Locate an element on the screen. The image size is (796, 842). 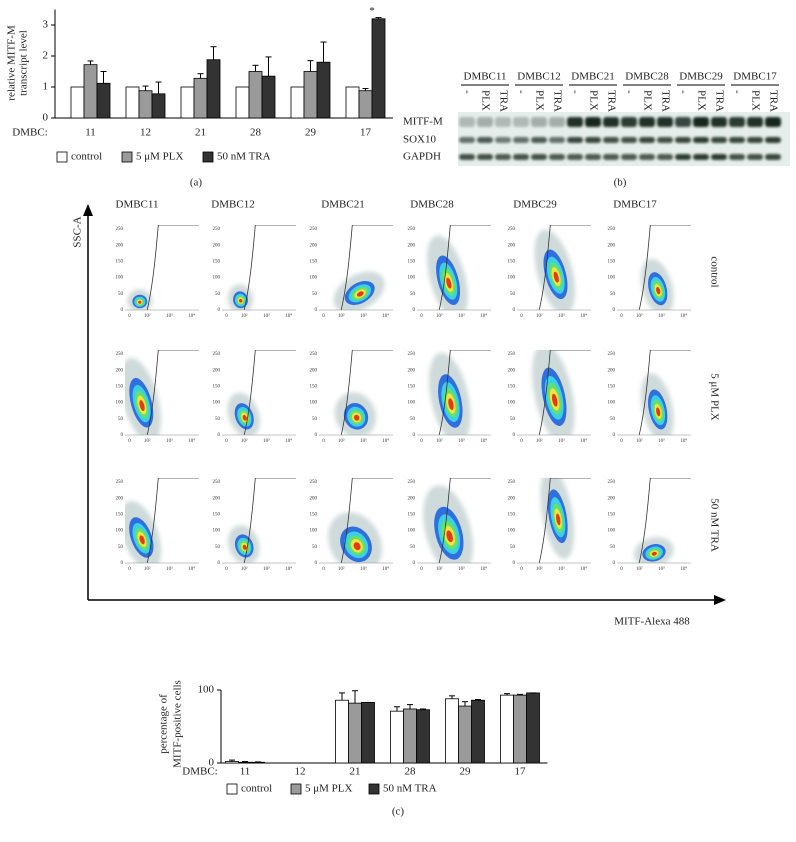
flow-row-label: 5 μM PLX is located at coordinates (714, 397).